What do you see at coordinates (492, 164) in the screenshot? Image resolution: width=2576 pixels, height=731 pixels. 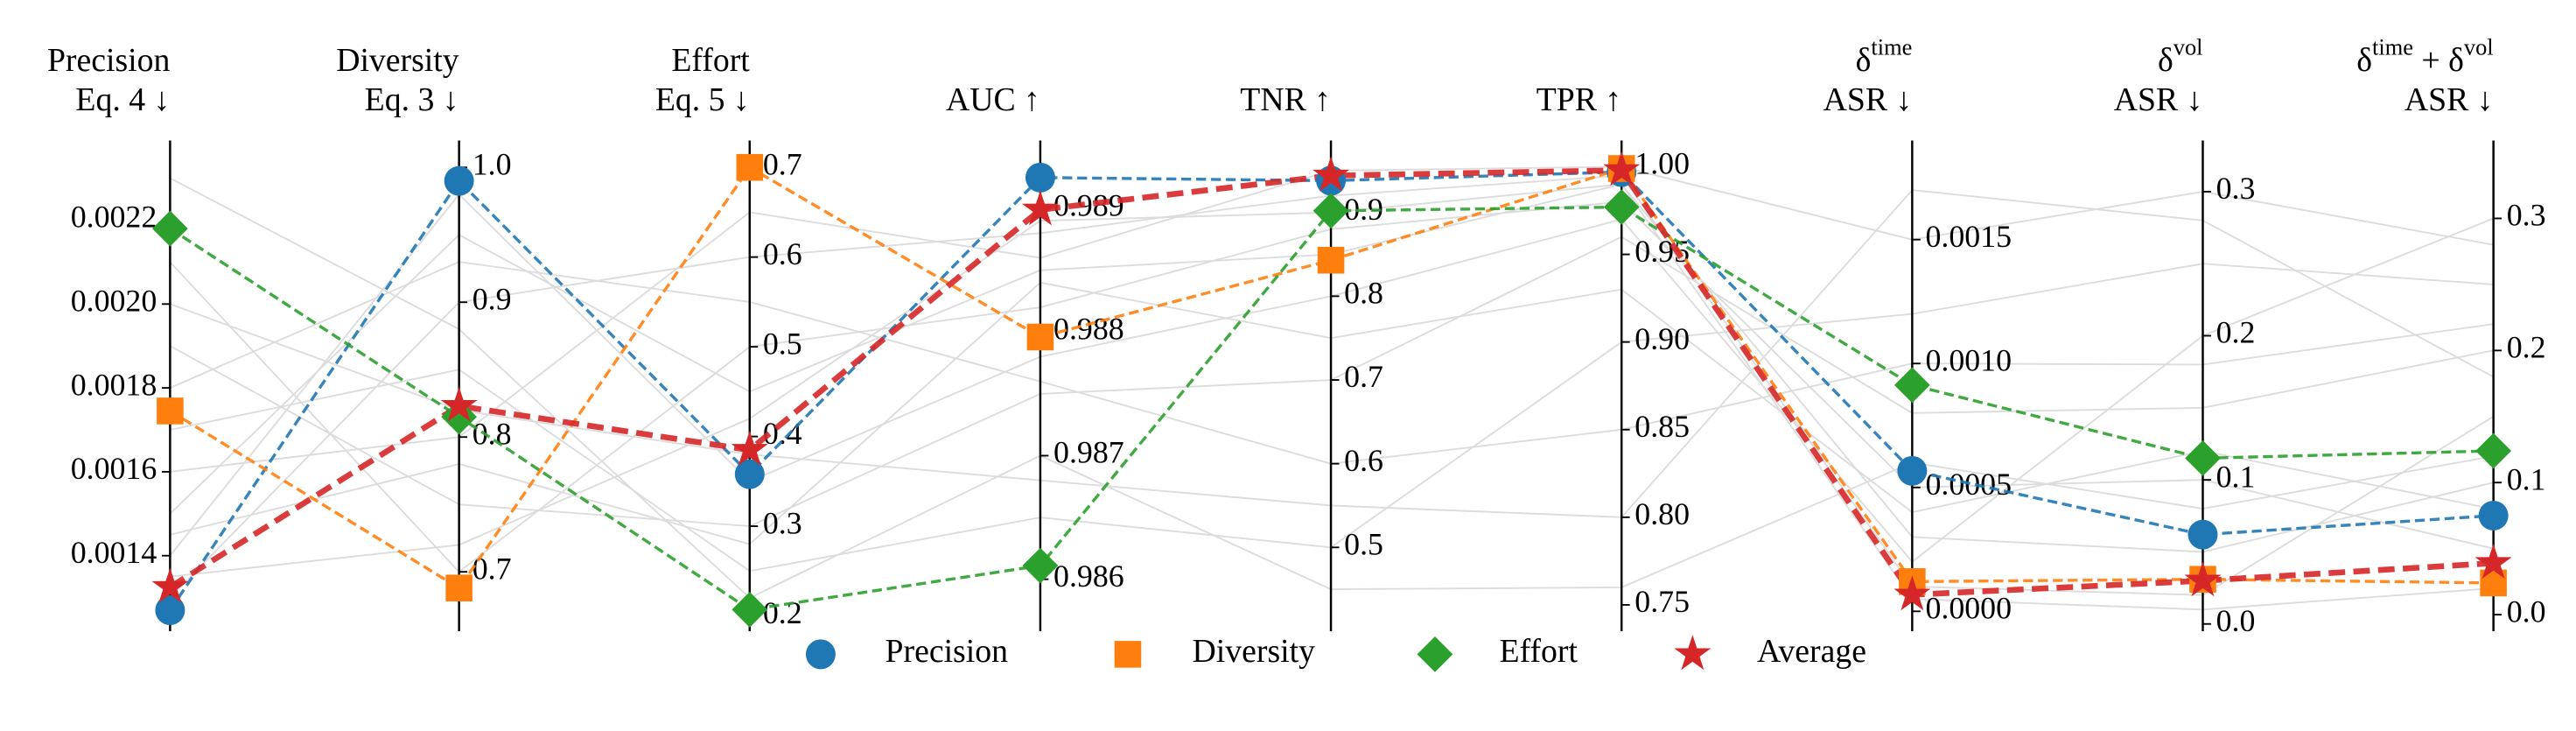 I see `y-tick-label: 1.0` at bounding box center [492, 164].